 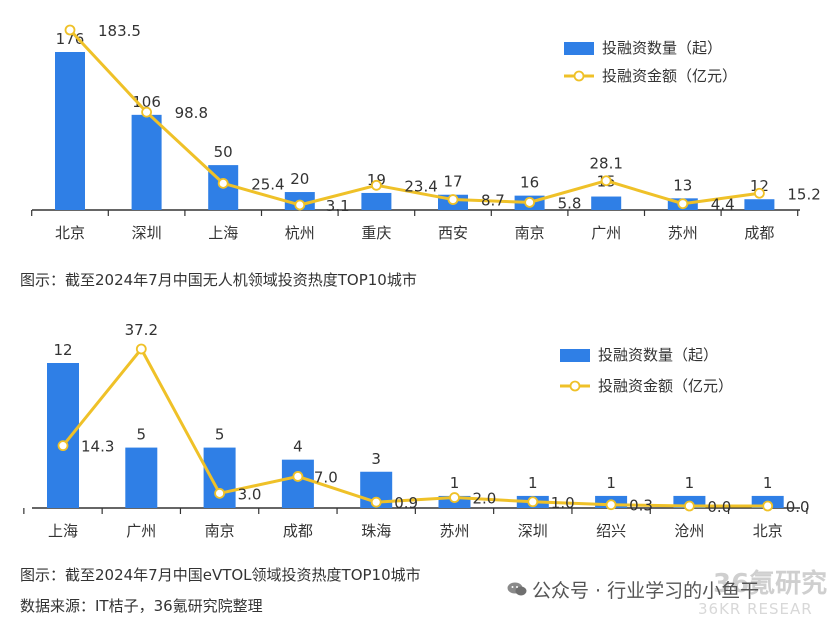 What do you see at coordinates (147, 233) in the screenshot?
I see `chart1-category-label: 深圳` at bounding box center [147, 233].